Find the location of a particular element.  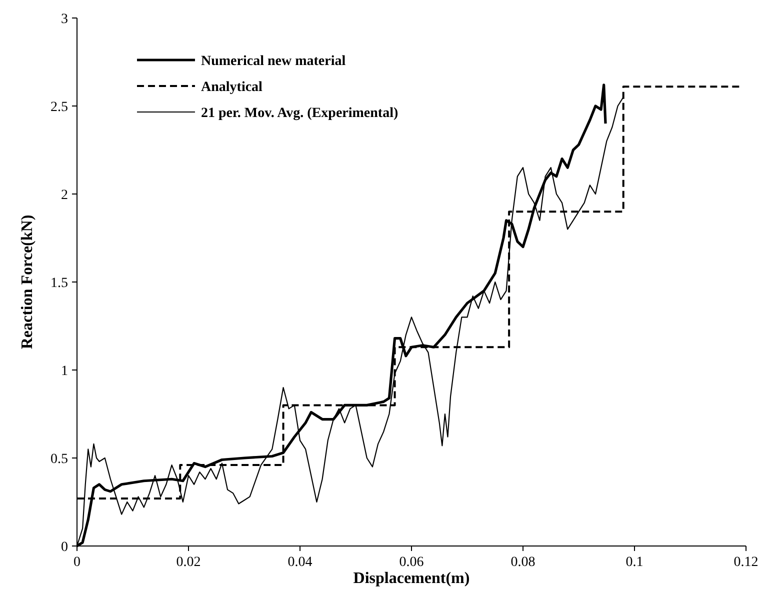

y-tick-label: 1 is located at coordinates (64, 371).